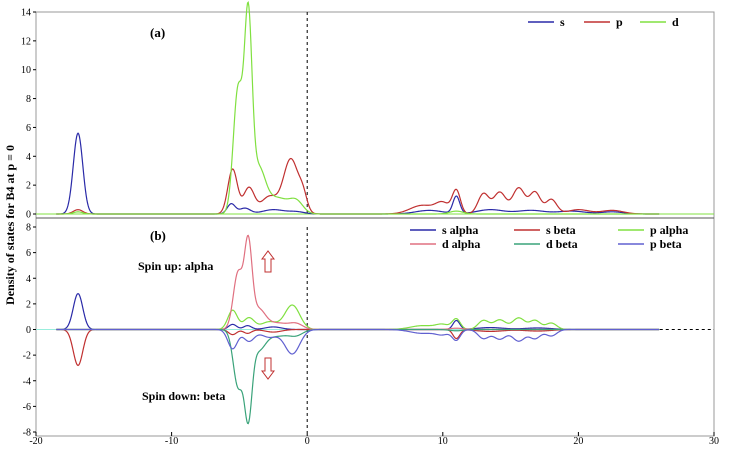 Image resolution: width=729 pixels, height=450 pixels. Describe the element at coordinates (562, 22) in the screenshot. I see `legend-label: s` at that location.